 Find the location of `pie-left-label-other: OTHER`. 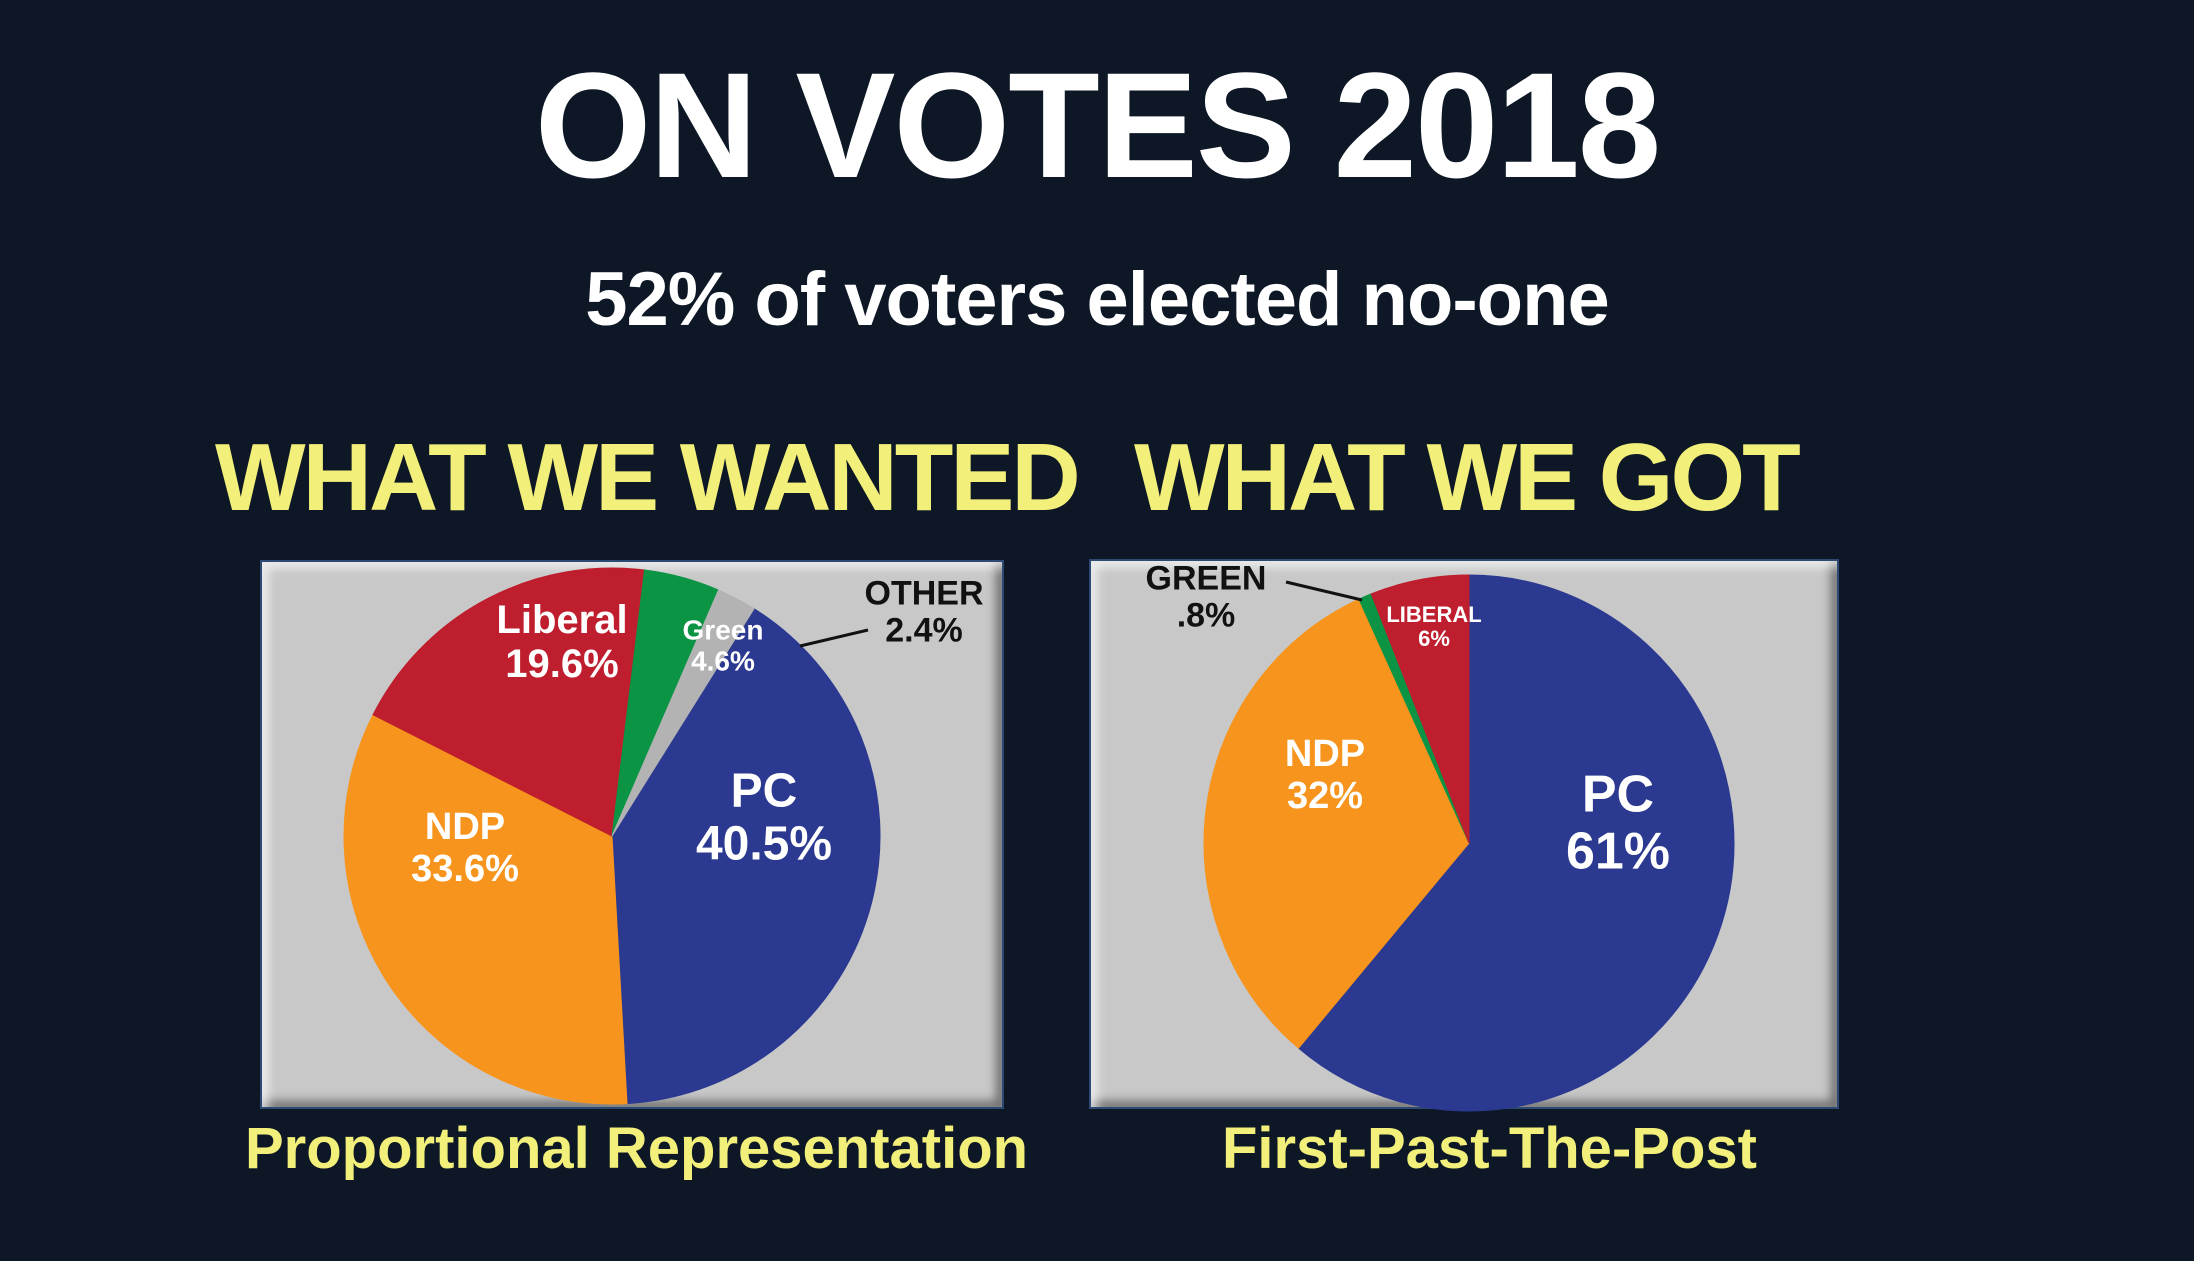

pie-left-label-other: OTHER is located at coordinates (924, 593).